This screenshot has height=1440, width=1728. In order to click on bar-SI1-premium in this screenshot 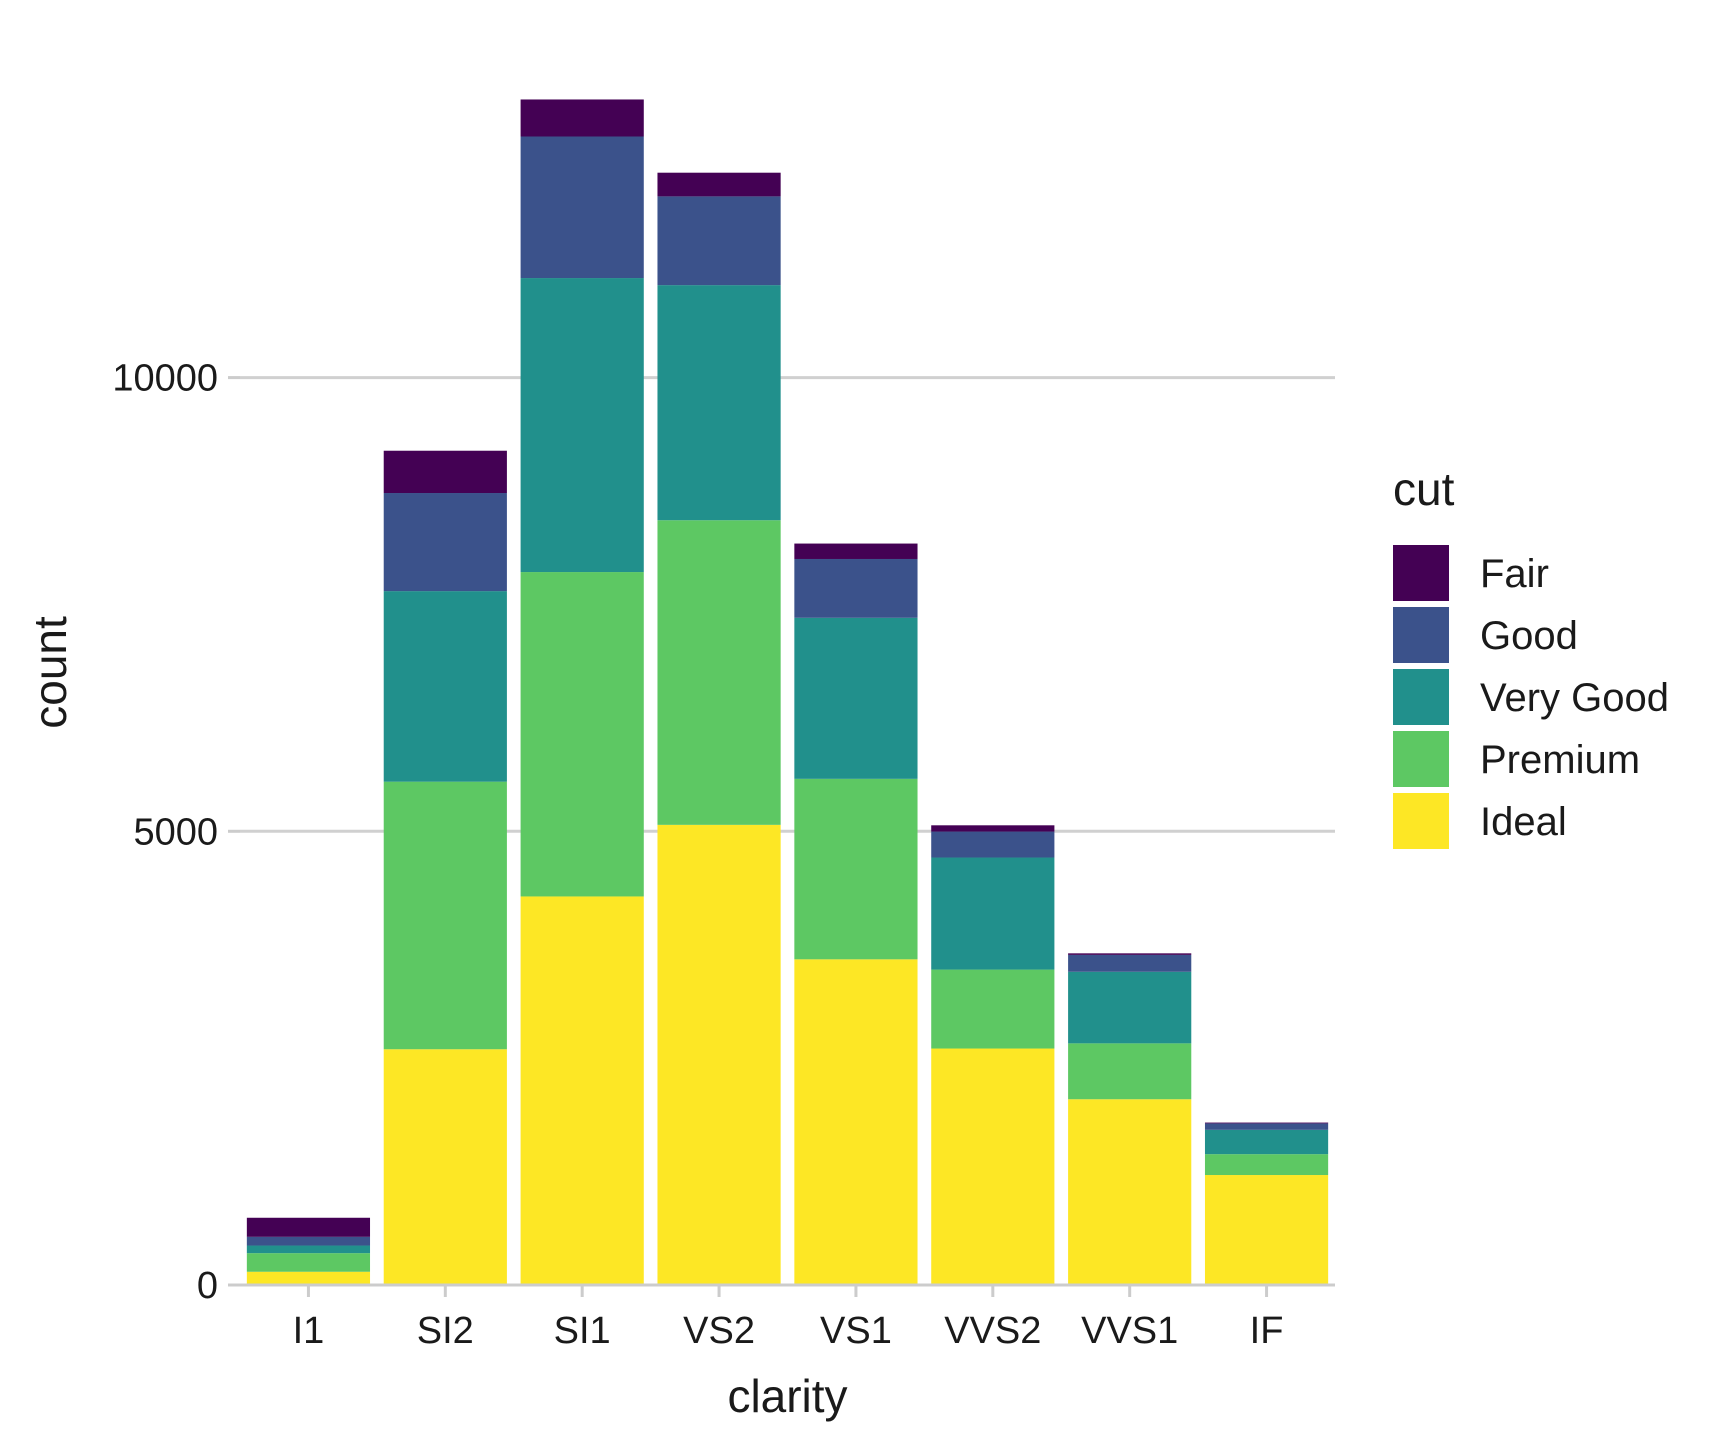, I will do `click(582, 734)`.